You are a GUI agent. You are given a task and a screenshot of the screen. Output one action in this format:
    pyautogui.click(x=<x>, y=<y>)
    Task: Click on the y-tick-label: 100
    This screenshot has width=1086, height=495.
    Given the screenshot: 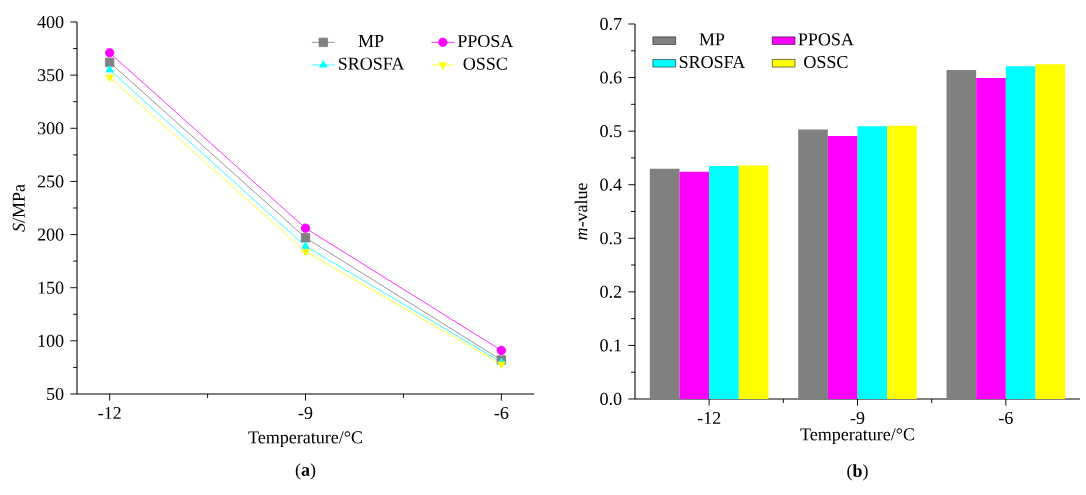 What is the action you would take?
    pyautogui.click(x=51, y=340)
    